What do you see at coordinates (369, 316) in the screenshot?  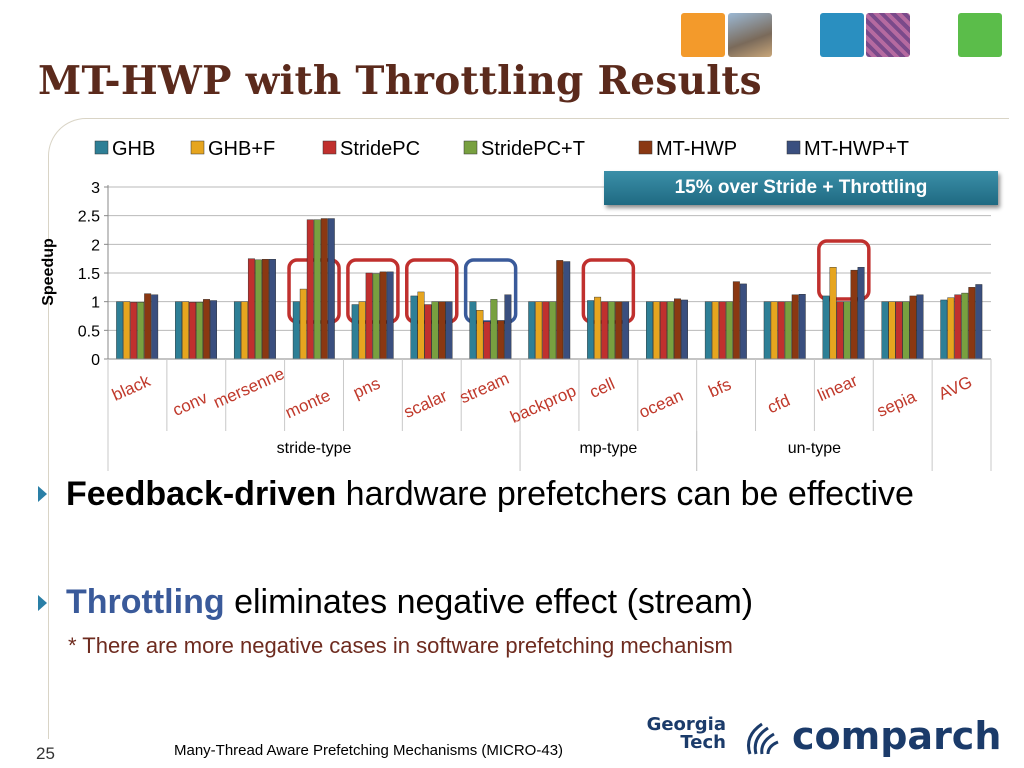 I see `bar-pns-stridepc` at bounding box center [369, 316].